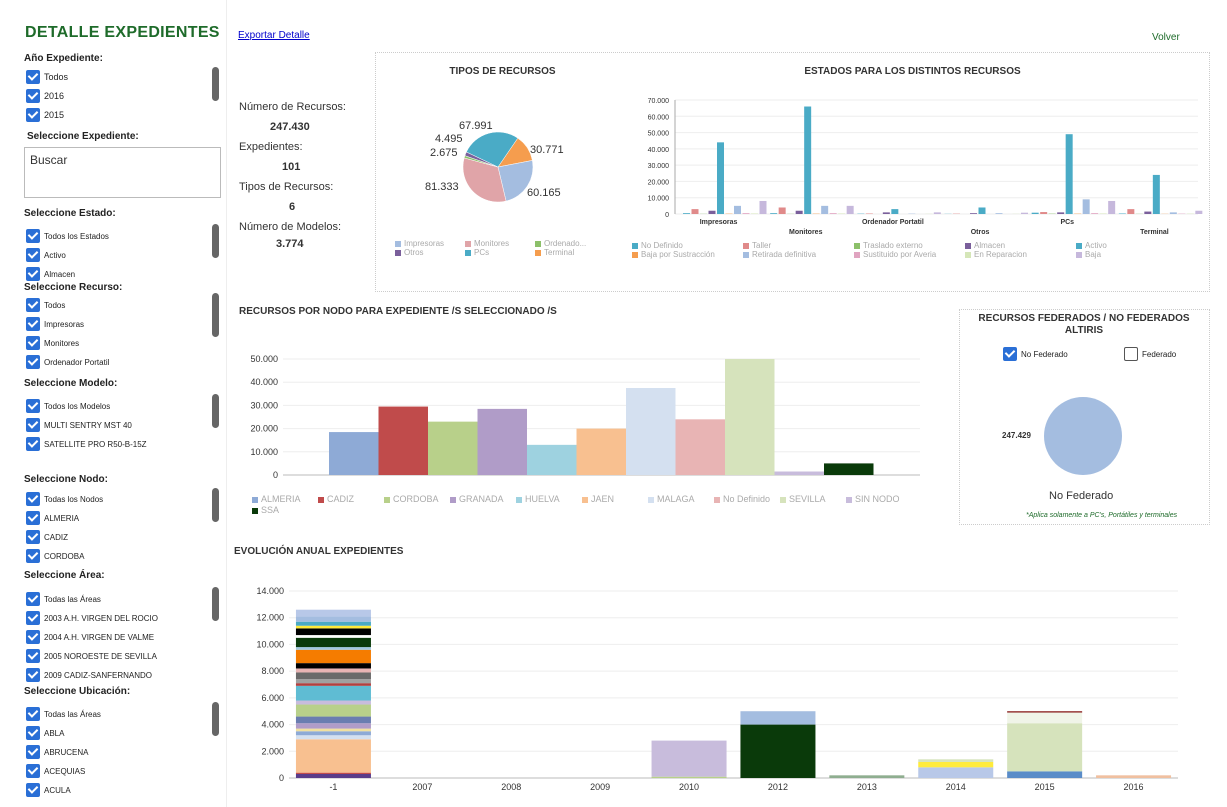 Image resolution: width=1227 pixels, height=807 pixels. I want to click on evol-bar-2014-seg0, so click(956, 772).